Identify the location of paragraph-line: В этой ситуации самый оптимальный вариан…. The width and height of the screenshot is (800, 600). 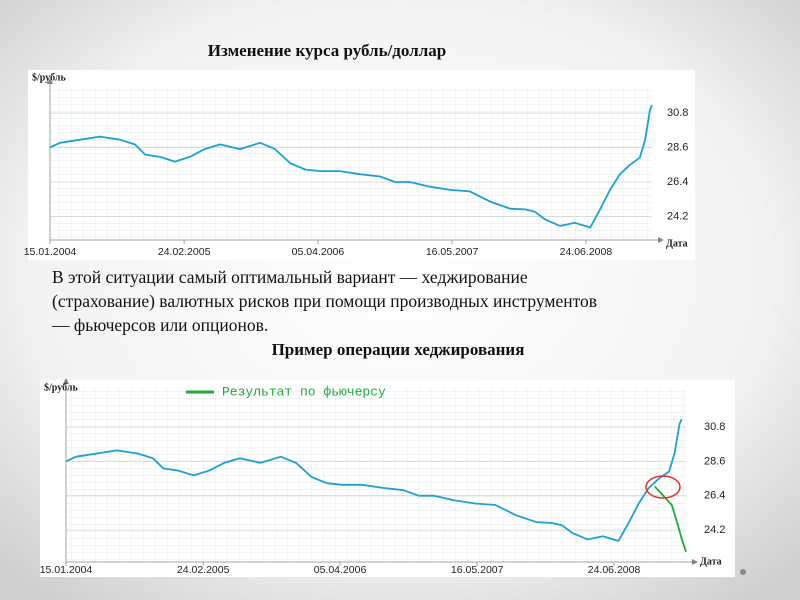
(290, 277).